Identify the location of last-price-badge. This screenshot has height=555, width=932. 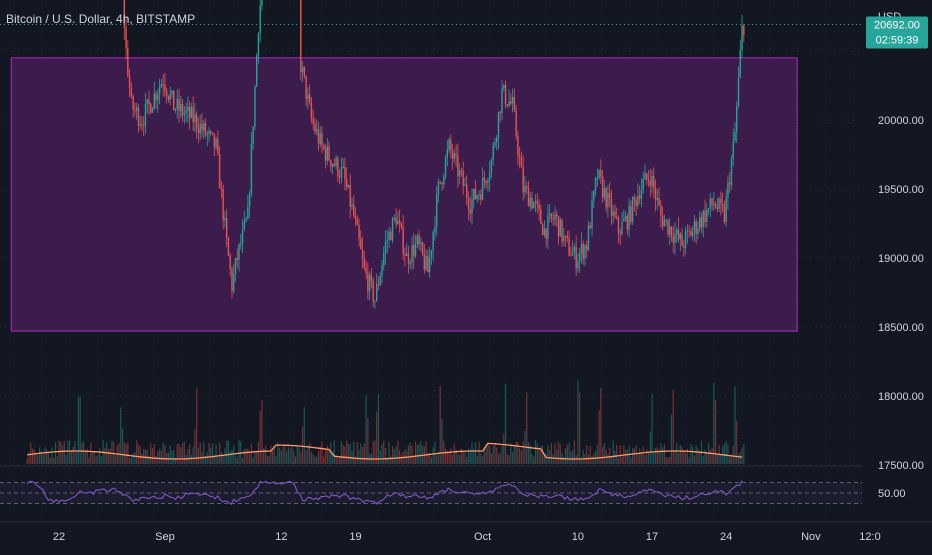
(897, 32).